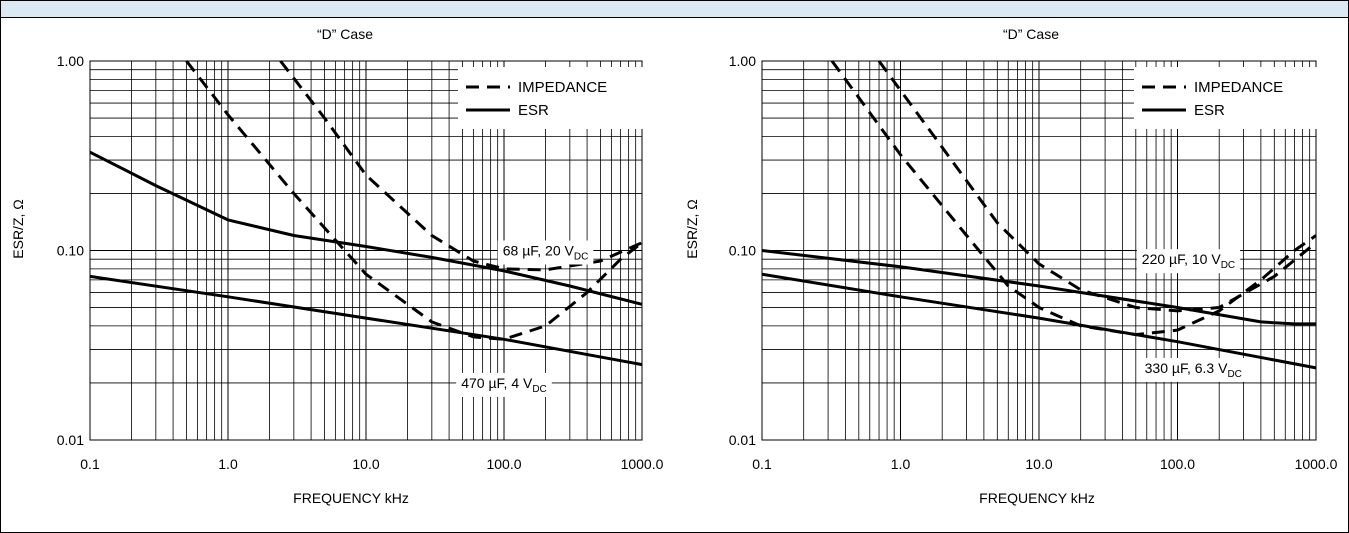 This screenshot has height=533, width=1349. I want to click on annotation-text: 220 µF, 10 VDC, so click(1188, 261).